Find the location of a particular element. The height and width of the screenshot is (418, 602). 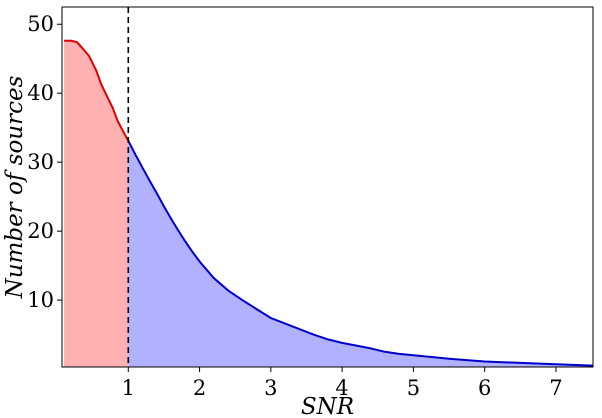

x-tick-label: 7 is located at coordinates (555, 388).